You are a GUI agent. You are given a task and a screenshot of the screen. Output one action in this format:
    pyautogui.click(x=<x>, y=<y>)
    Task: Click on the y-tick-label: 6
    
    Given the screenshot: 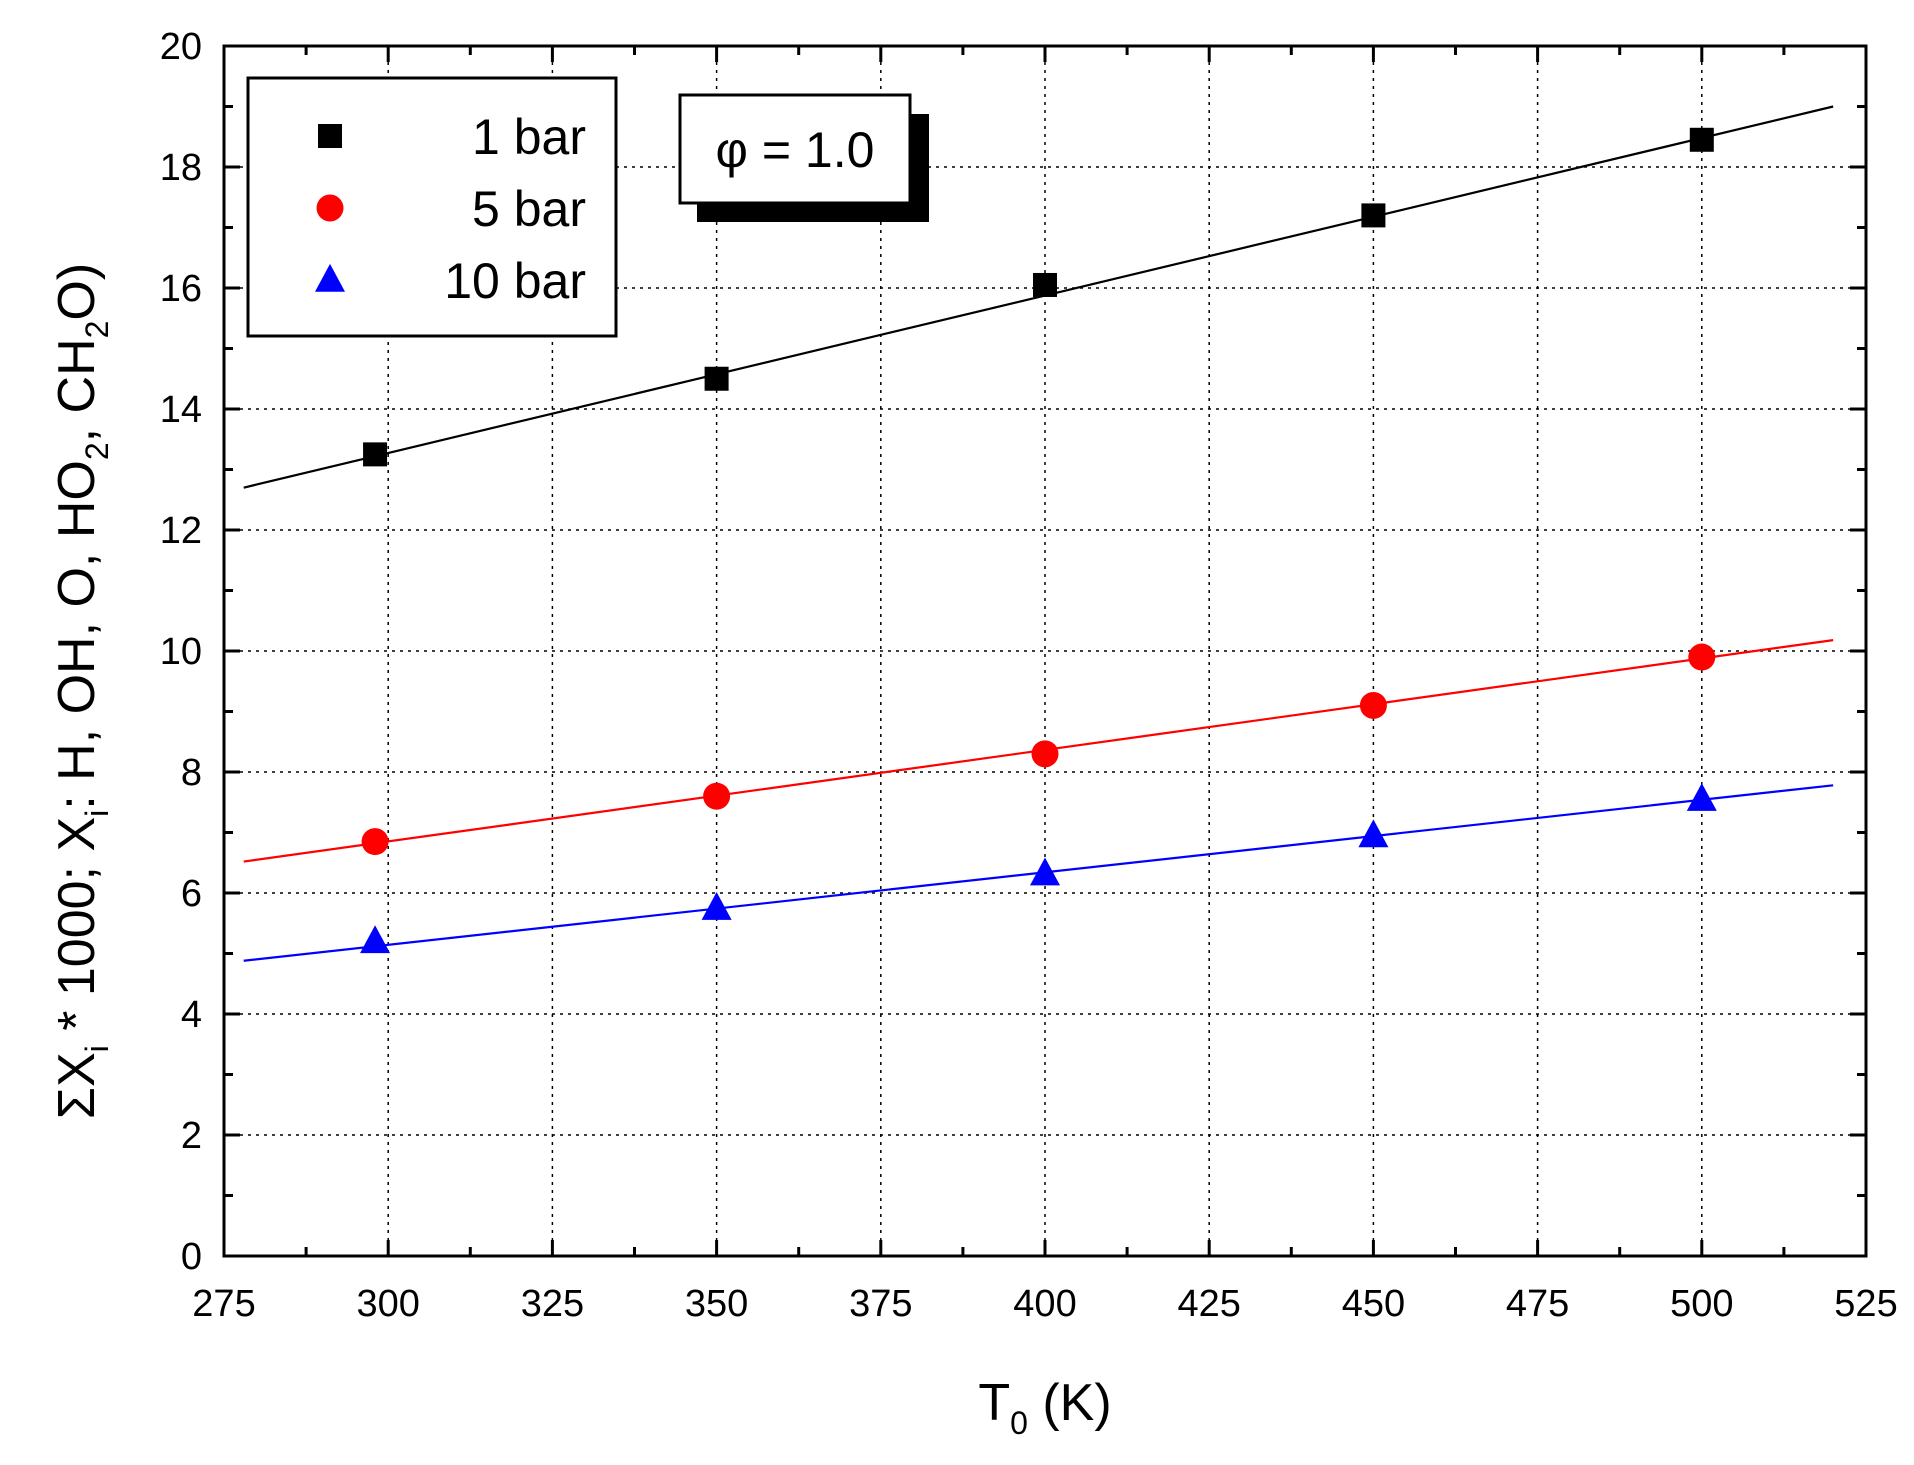 What is the action you would take?
    pyautogui.click(x=191, y=894)
    